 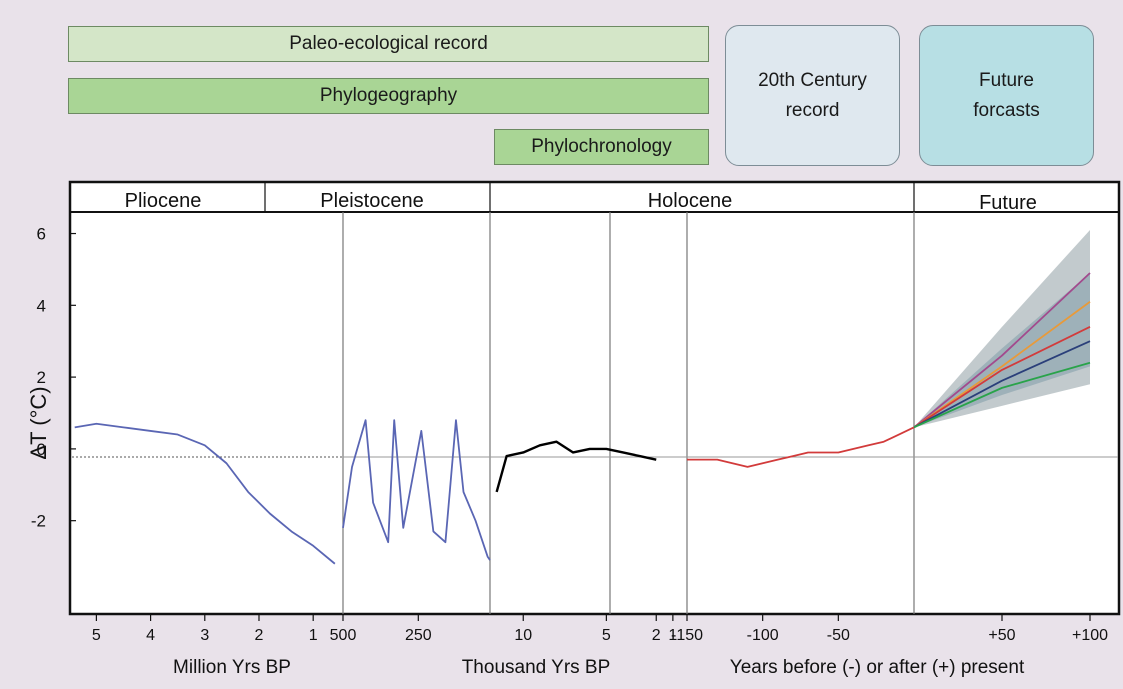 I want to click on x-tick-label: 3, so click(x=204, y=635).